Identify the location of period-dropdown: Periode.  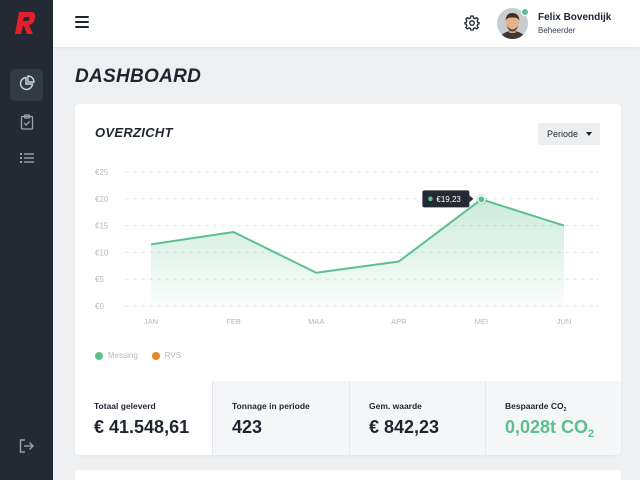
(569, 134).